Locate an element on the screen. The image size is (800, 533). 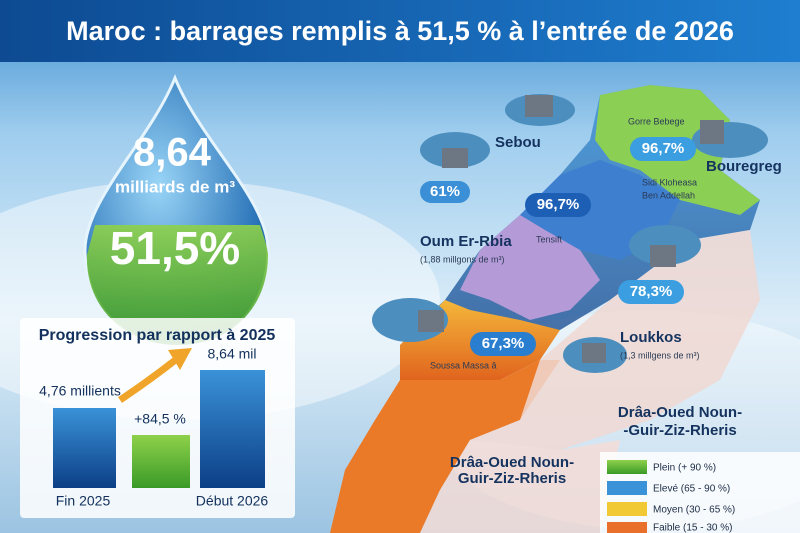
value-label: 8,64 mil is located at coordinates (231, 354).